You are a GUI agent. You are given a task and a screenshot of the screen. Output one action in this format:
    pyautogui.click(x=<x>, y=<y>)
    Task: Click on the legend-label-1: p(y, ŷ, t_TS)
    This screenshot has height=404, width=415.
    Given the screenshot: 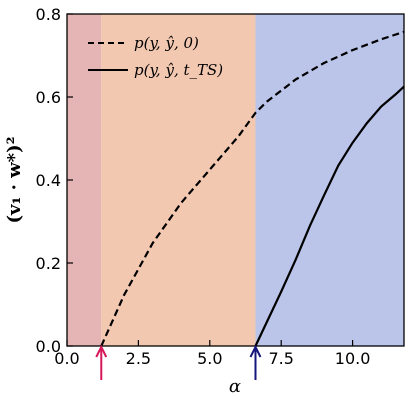 What is the action you would take?
    pyautogui.click(x=178, y=70)
    